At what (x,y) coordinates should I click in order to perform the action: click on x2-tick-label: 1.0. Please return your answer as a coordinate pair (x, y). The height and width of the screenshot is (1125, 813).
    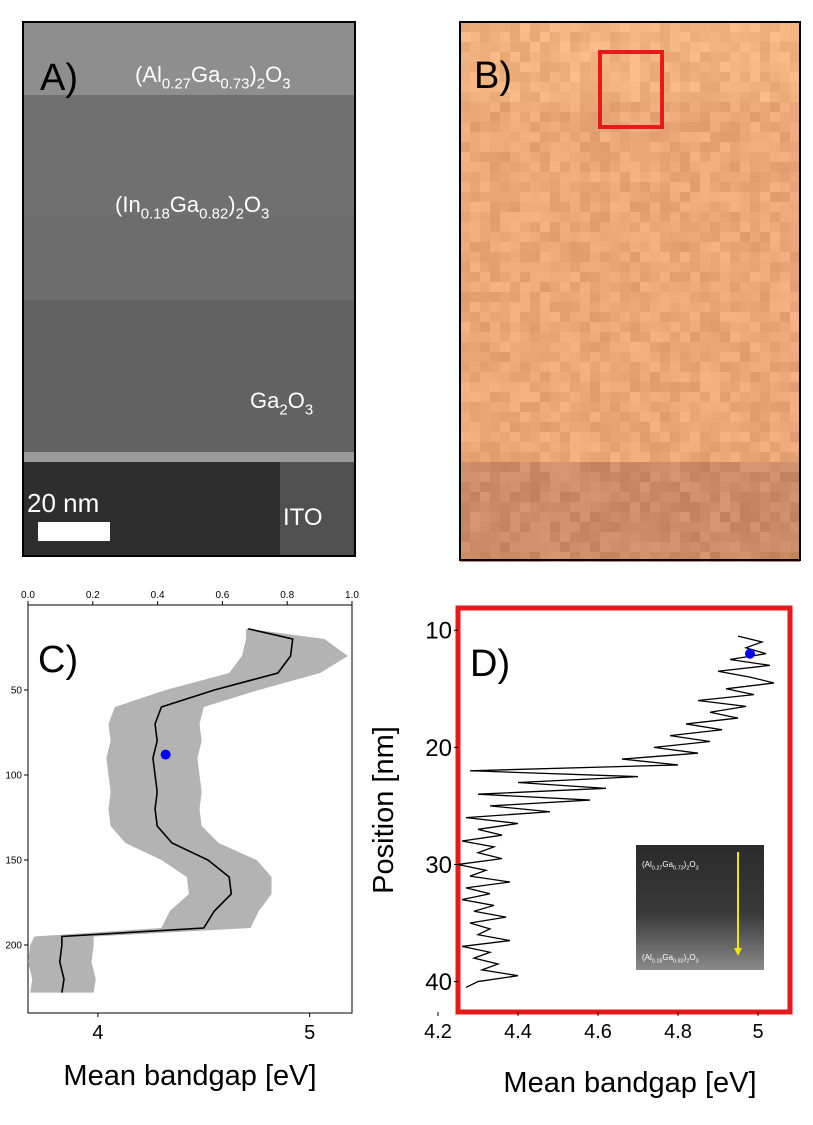
    Looking at the image, I should click on (352, 595).